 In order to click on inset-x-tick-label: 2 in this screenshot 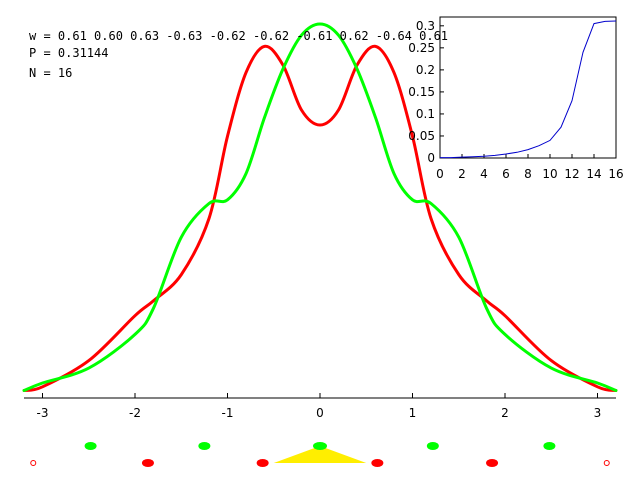, I will do `click(462, 174)`.